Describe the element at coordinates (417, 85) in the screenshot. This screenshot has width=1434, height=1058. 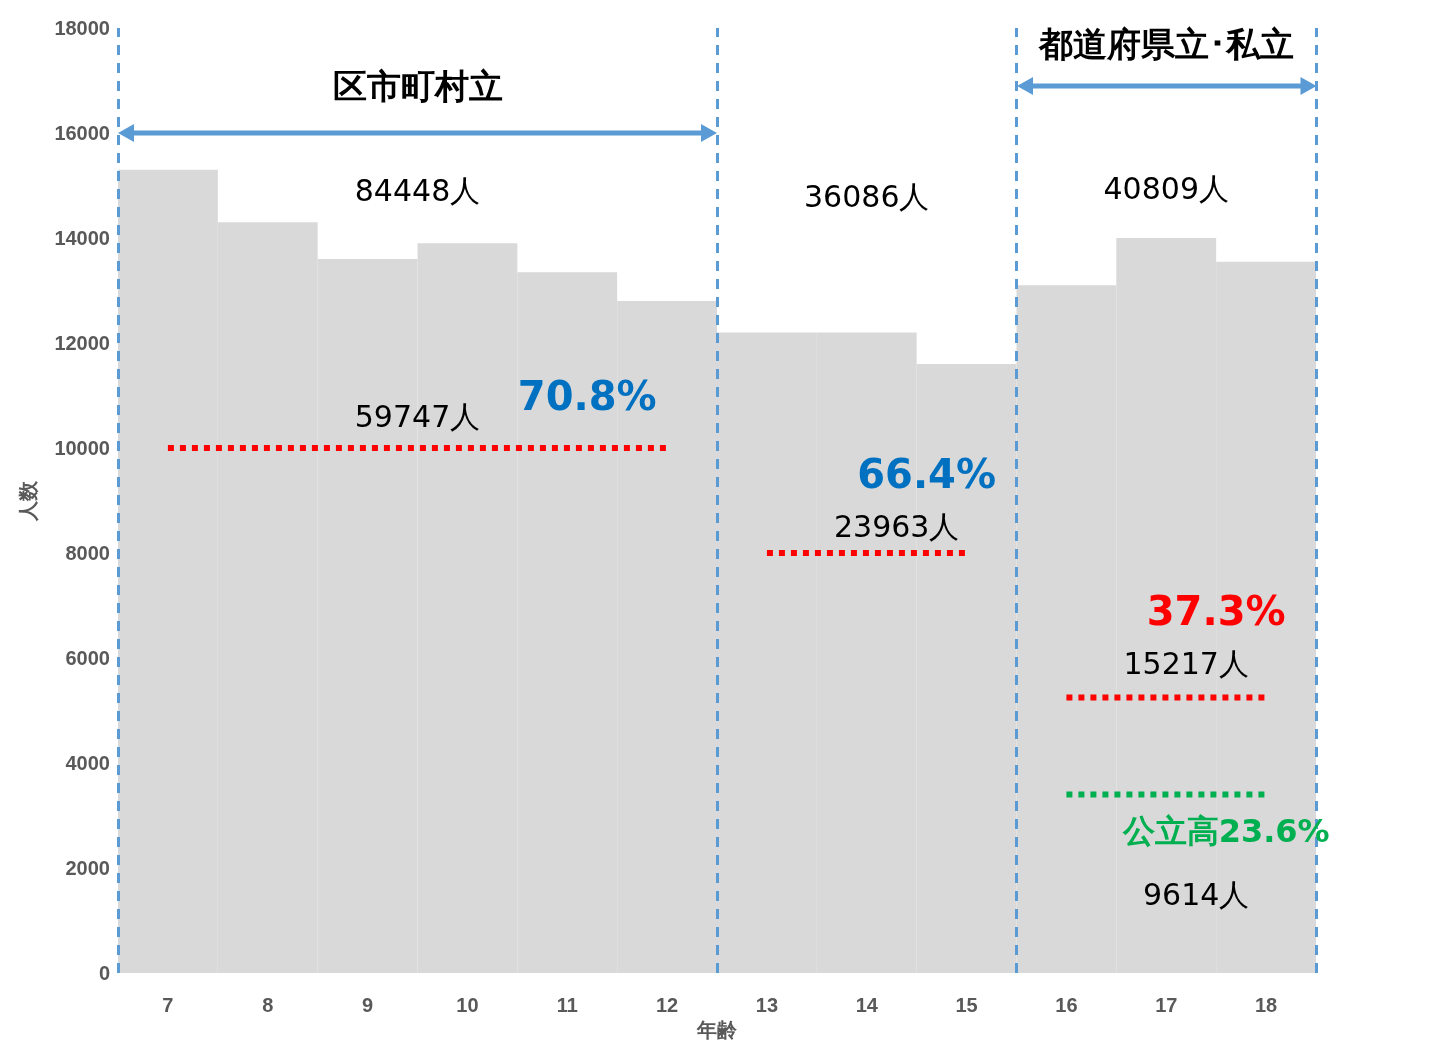
I see `annotation: 区市町村立` at that location.